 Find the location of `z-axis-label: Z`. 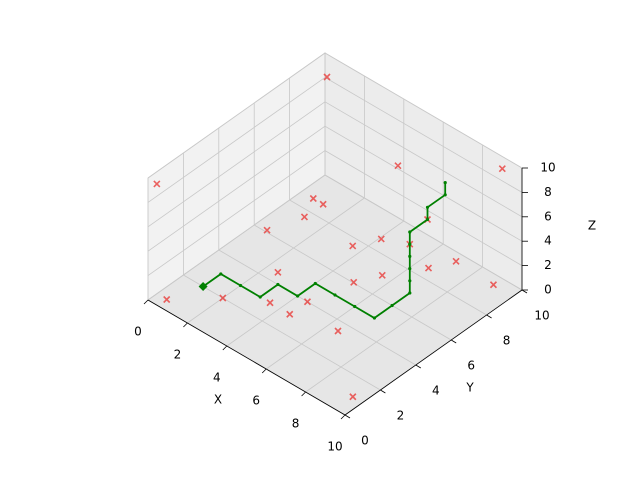

z-axis-label: Z is located at coordinates (592, 226).